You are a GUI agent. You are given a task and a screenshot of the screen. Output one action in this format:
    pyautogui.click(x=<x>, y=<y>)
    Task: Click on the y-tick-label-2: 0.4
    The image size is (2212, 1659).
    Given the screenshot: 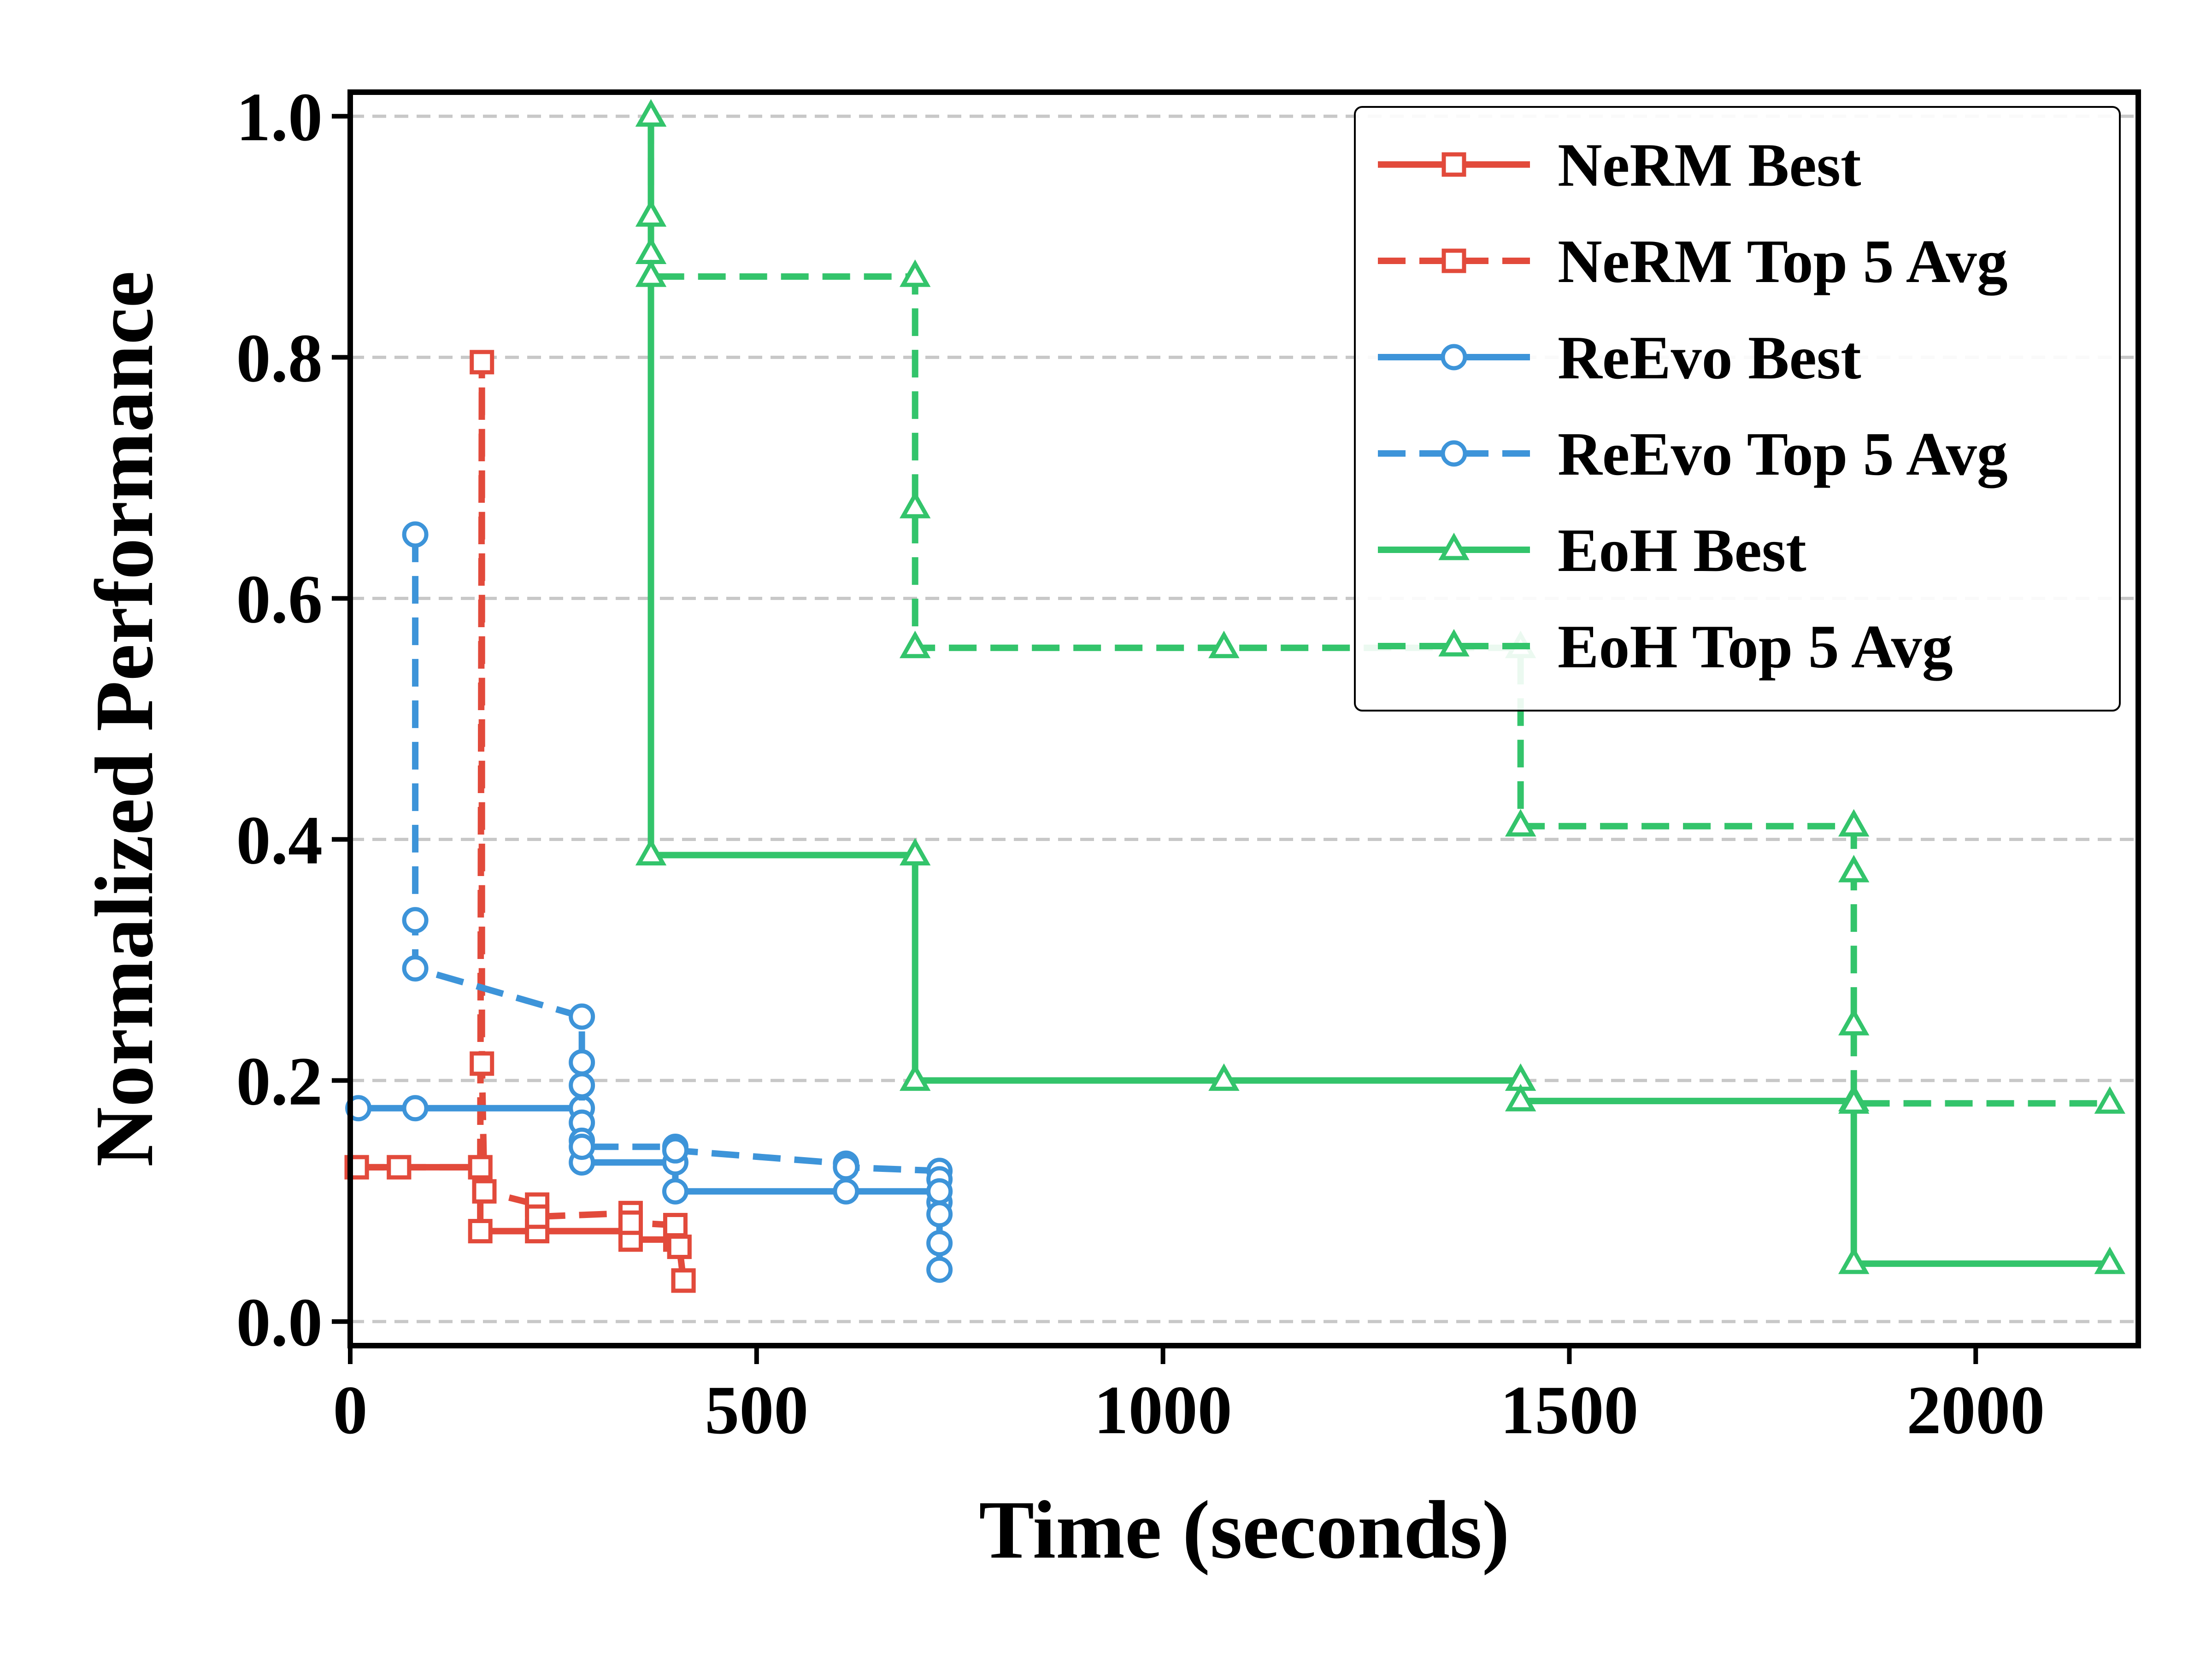 What is the action you would take?
    pyautogui.click(x=279, y=840)
    